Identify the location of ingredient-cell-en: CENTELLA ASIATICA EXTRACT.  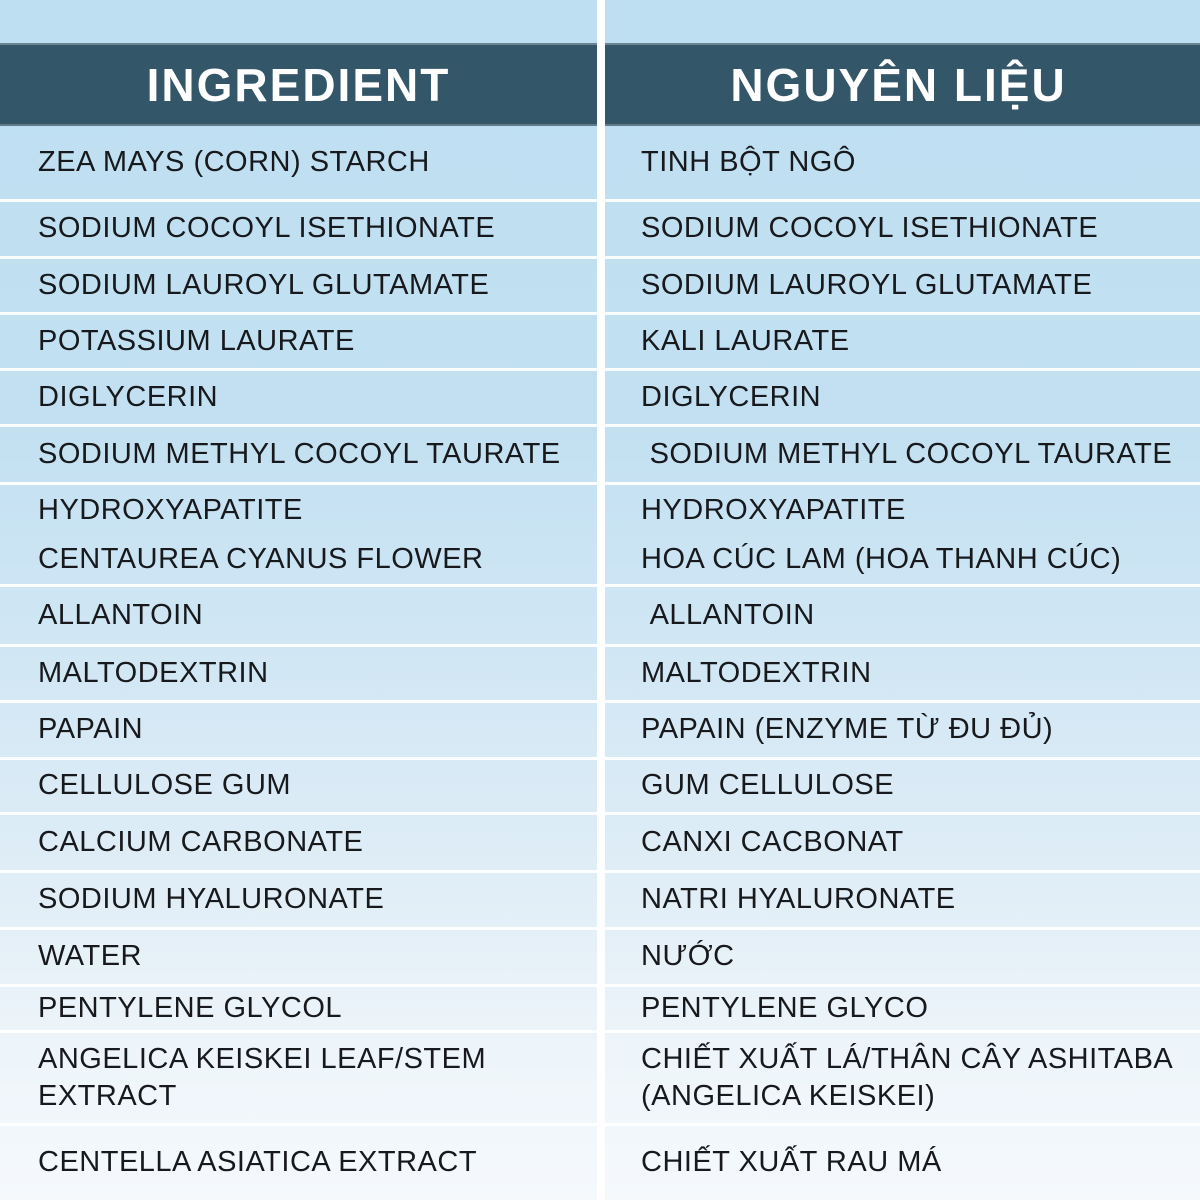
(258, 1162).